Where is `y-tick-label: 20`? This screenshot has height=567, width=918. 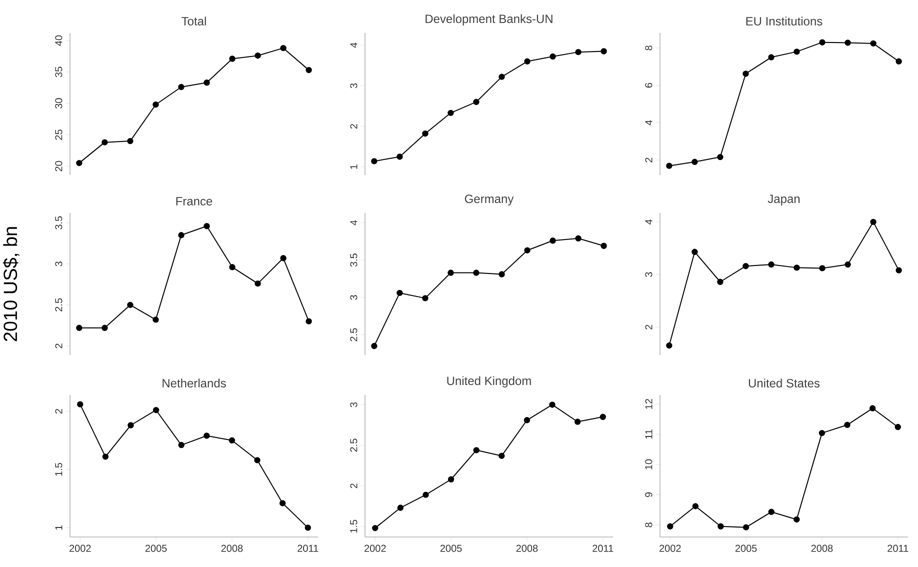 y-tick-label: 20 is located at coordinates (58, 166).